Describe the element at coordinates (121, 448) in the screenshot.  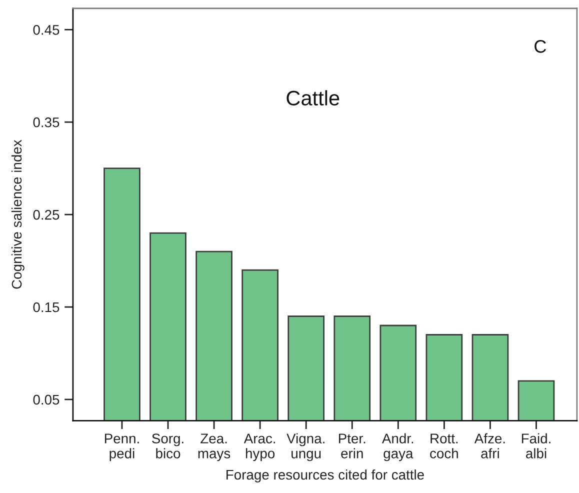
I see `x-tick-label: Penn. pedi` at that location.